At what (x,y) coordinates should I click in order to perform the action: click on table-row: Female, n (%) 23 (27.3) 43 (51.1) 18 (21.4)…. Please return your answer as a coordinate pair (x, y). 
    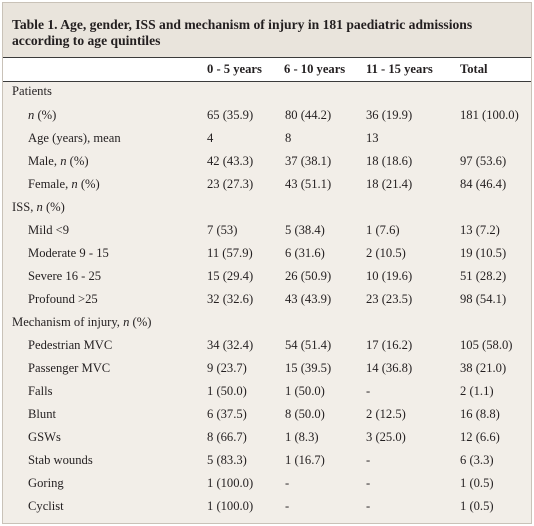
    Looking at the image, I should click on (267, 186).